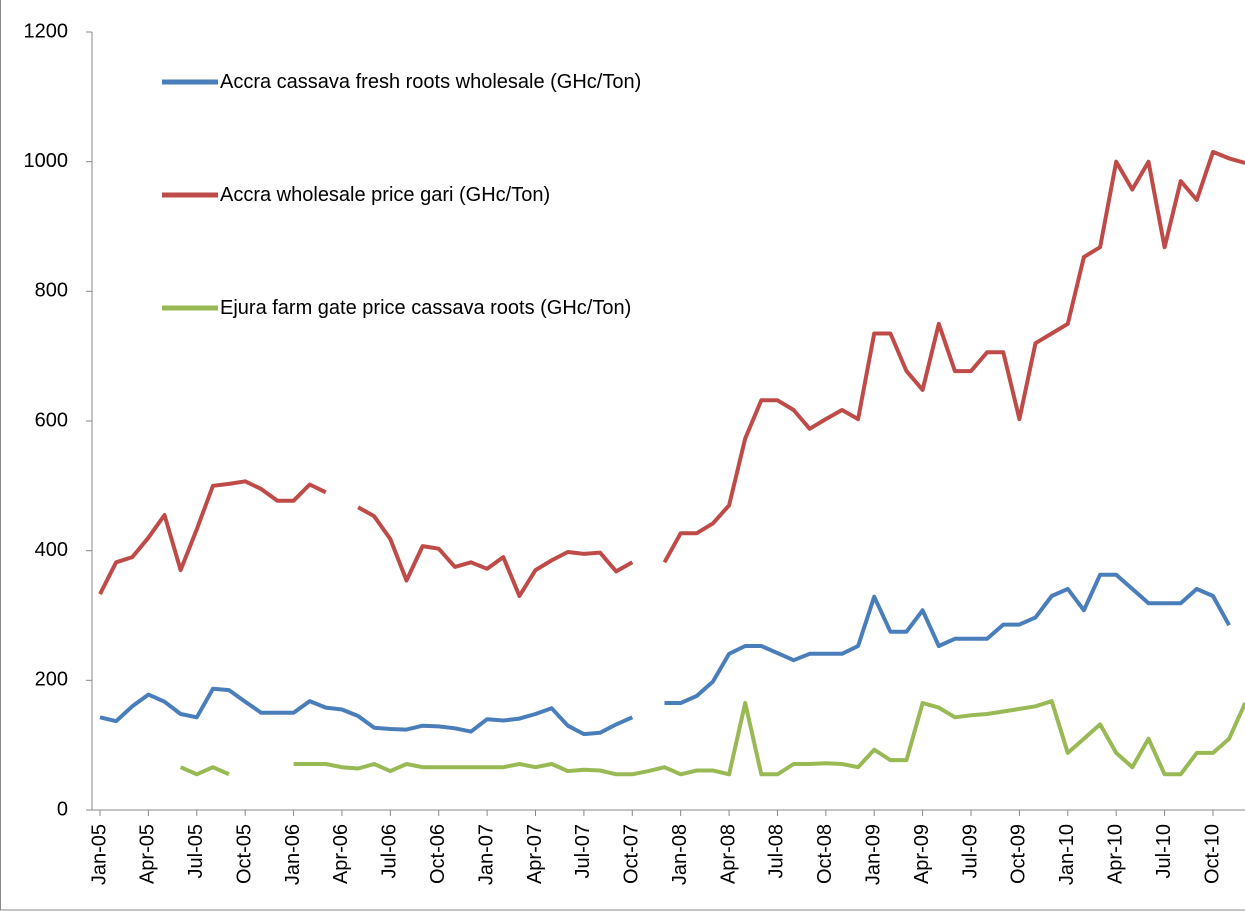 Image resolution: width=1245 pixels, height=911 pixels. I want to click on x-tick-label: Jan-05, so click(99, 854).